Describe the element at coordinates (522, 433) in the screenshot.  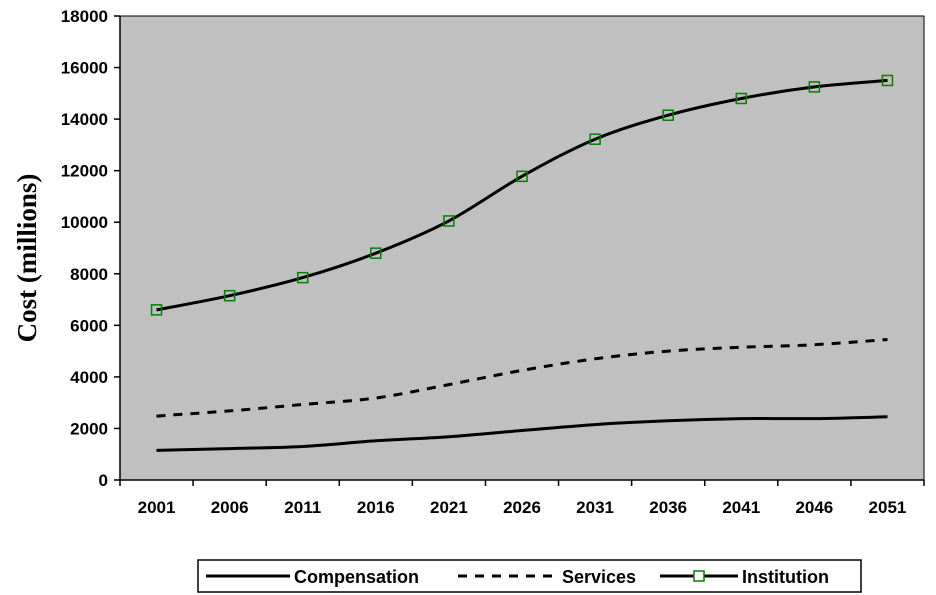
I see `compensation-series-line` at that location.